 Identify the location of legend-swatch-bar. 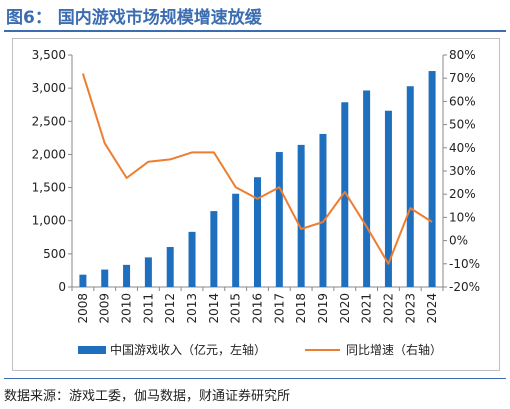
(92, 350).